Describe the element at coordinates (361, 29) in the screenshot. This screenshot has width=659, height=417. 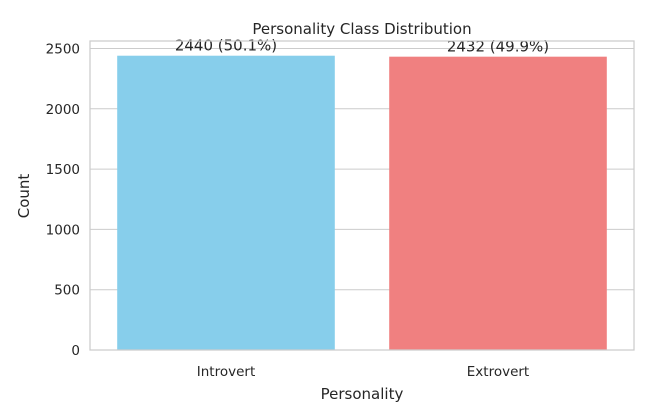
I see `chart-title: Personality Class Distribution` at that location.